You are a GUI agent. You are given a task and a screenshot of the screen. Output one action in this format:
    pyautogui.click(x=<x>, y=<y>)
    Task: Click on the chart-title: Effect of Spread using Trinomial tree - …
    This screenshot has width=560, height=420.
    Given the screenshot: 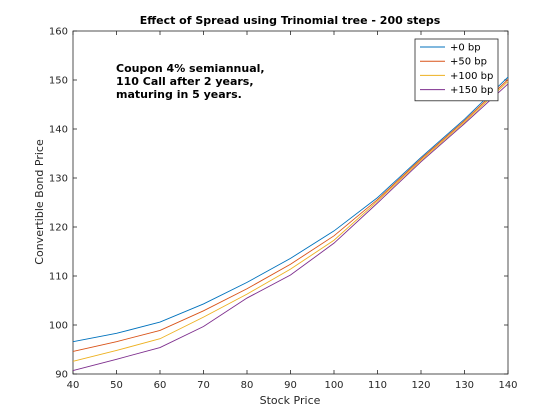 What is the action you would take?
    pyautogui.click(x=290, y=20)
    